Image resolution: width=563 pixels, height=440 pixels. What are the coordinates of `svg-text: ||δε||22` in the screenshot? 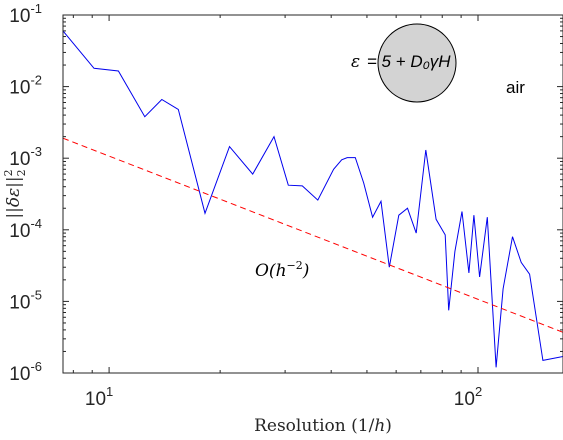 It's located at (15, 193).